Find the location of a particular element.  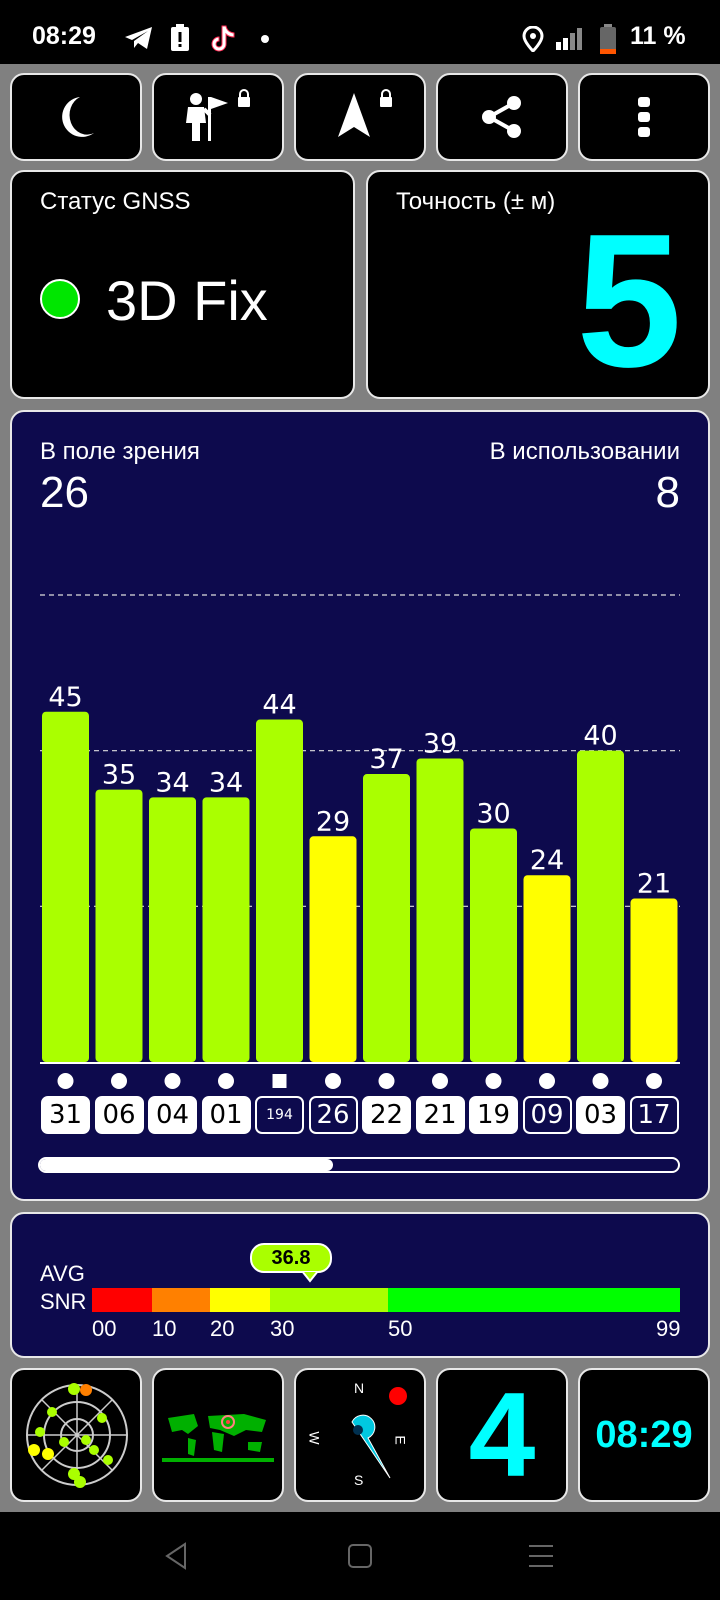

home-icon is located at coordinates (360, 1556).